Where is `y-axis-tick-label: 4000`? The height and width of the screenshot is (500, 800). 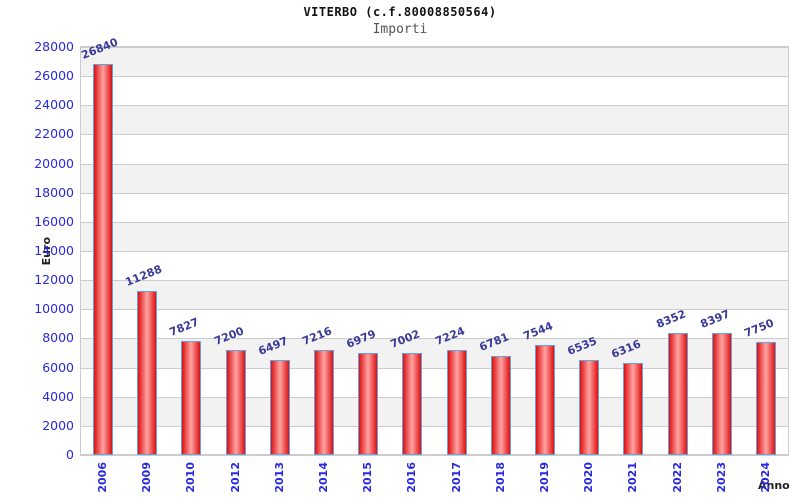 y-axis-tick-label: 4000 is located at coordinates (58, 396).